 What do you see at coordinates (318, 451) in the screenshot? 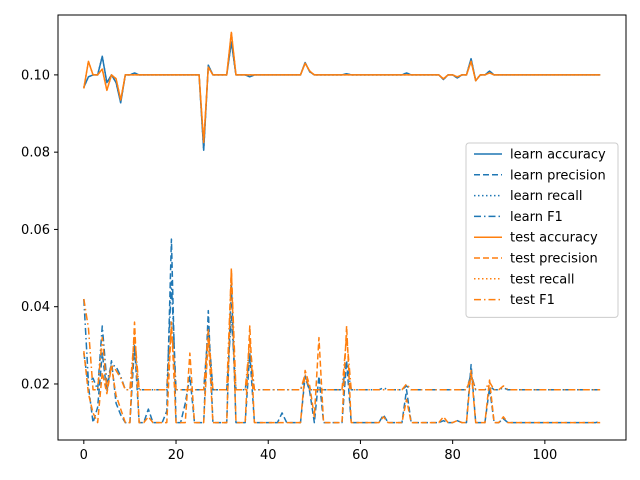
I see `x-axis: 0 20 40 60 80 100` at bounding box center [318, 451].